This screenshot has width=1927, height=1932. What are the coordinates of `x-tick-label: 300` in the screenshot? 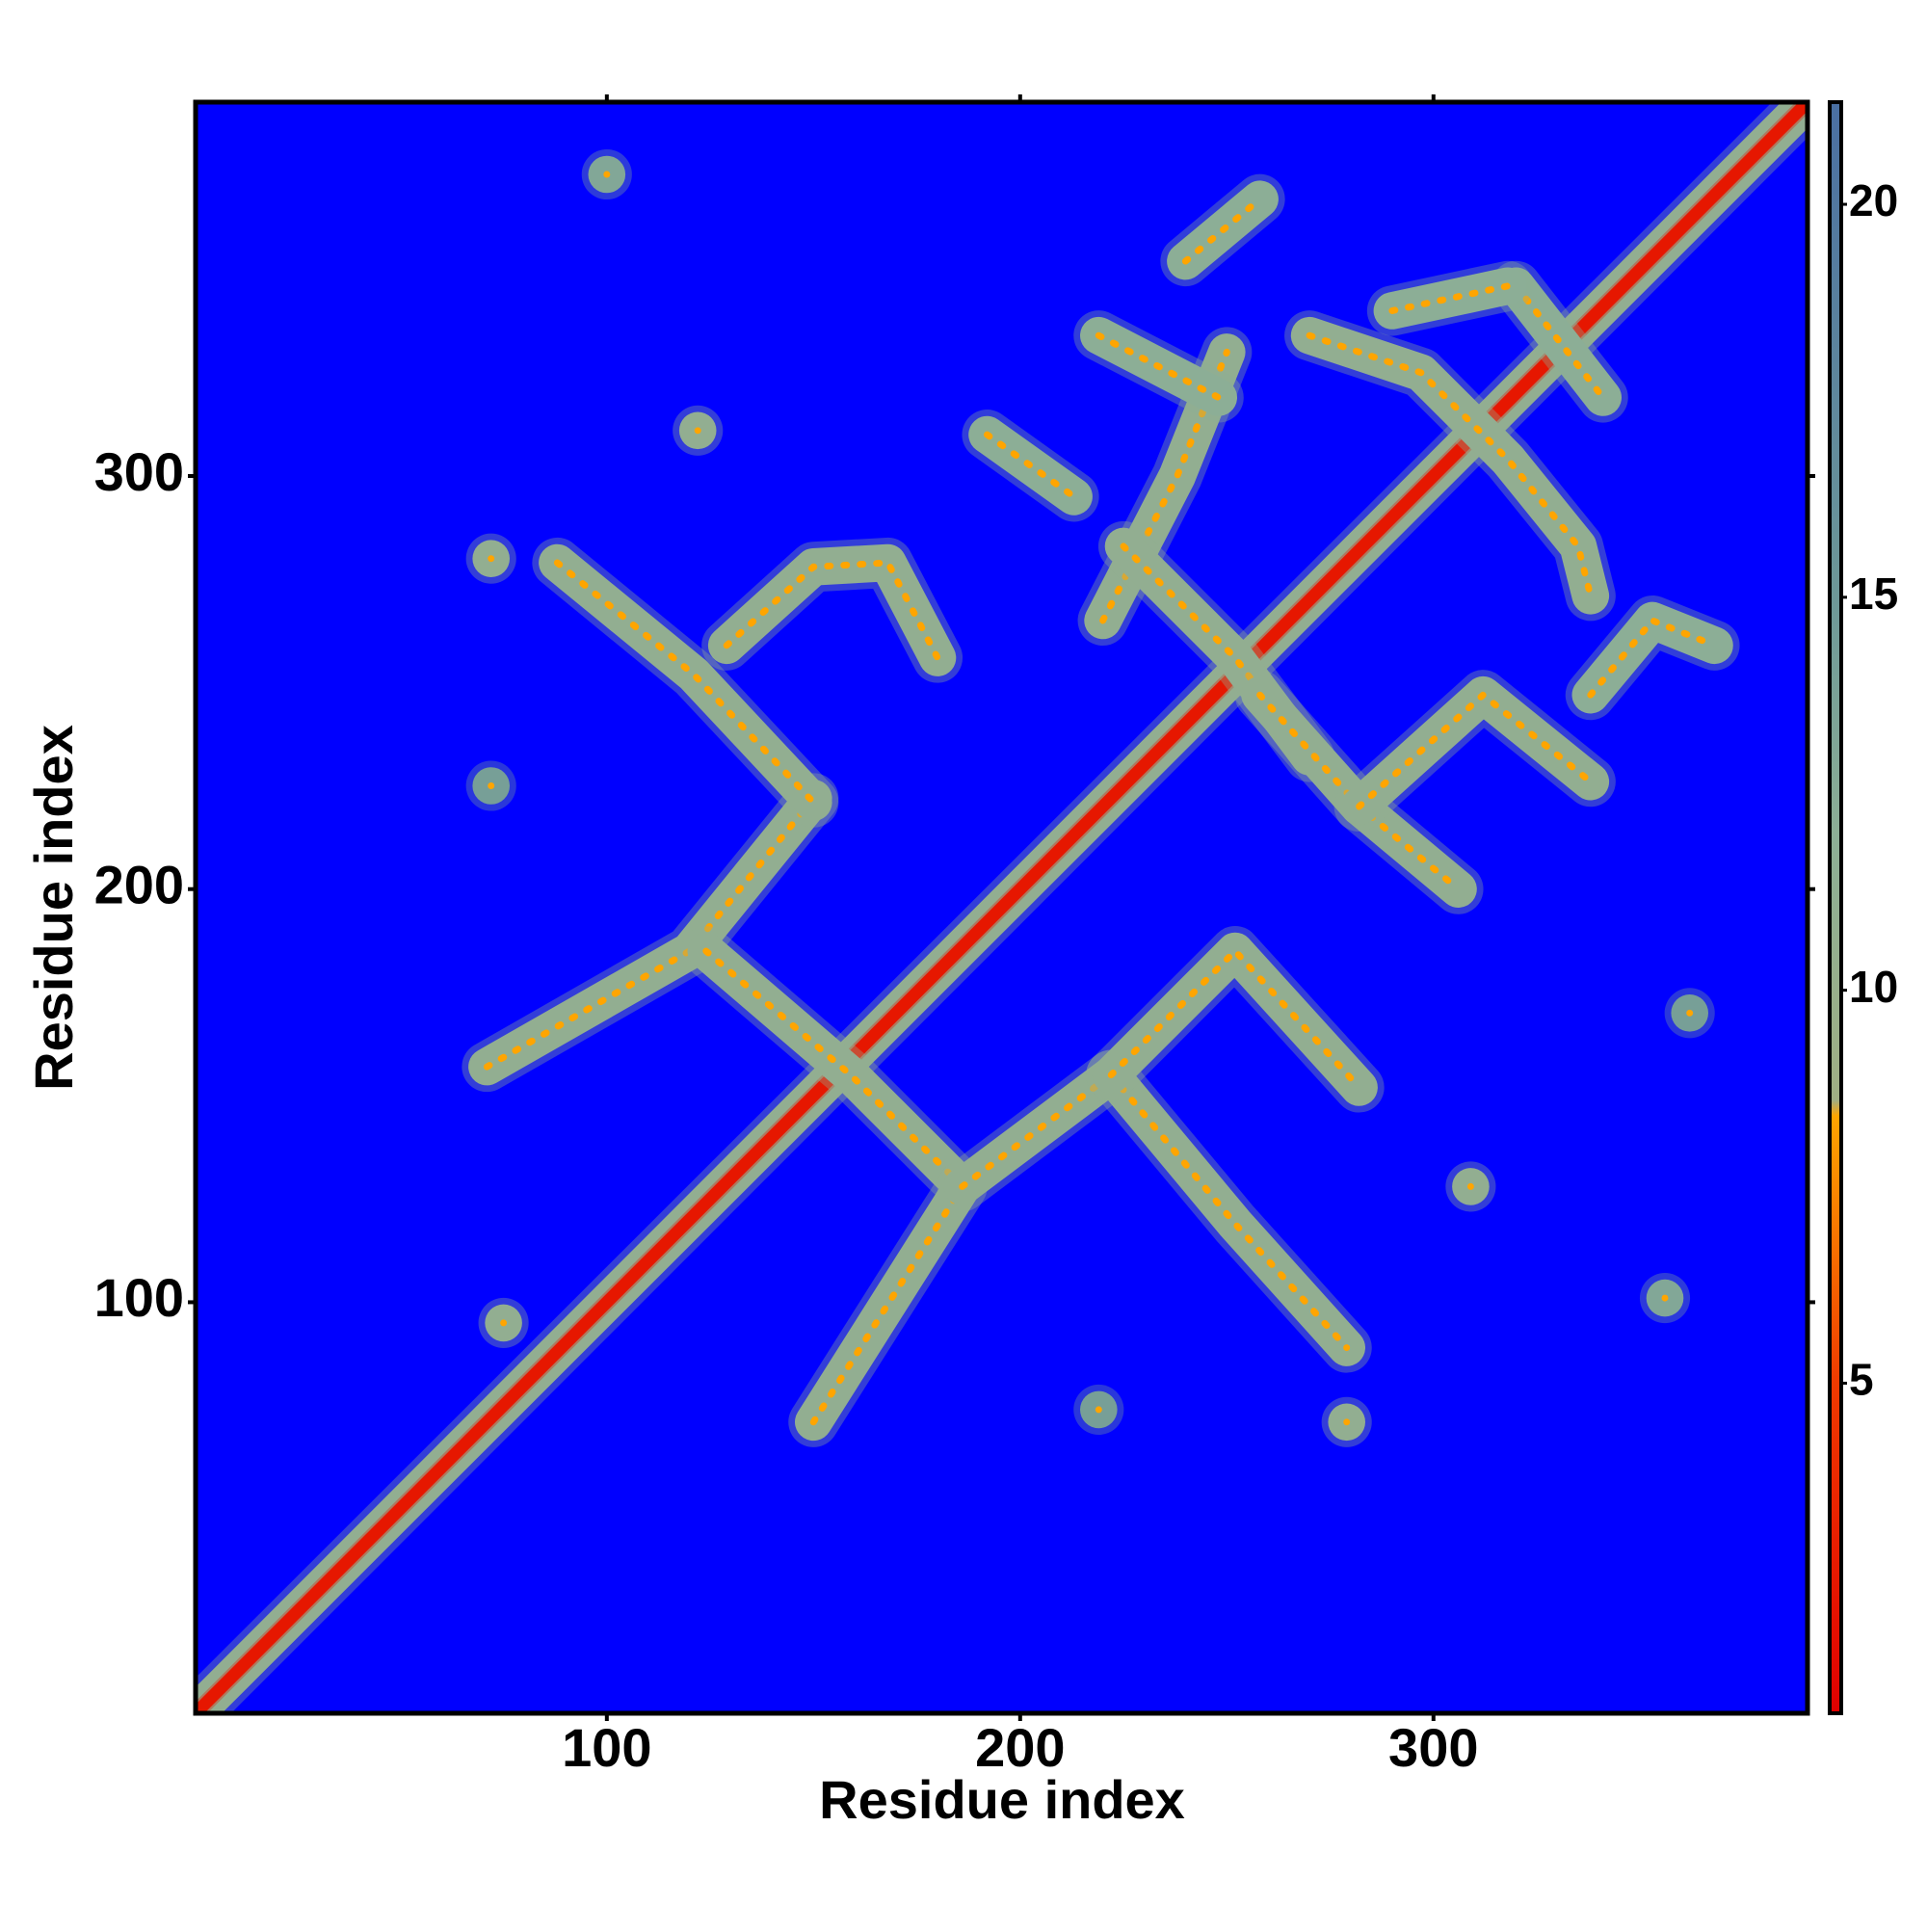 It's located at (1433, 1747).